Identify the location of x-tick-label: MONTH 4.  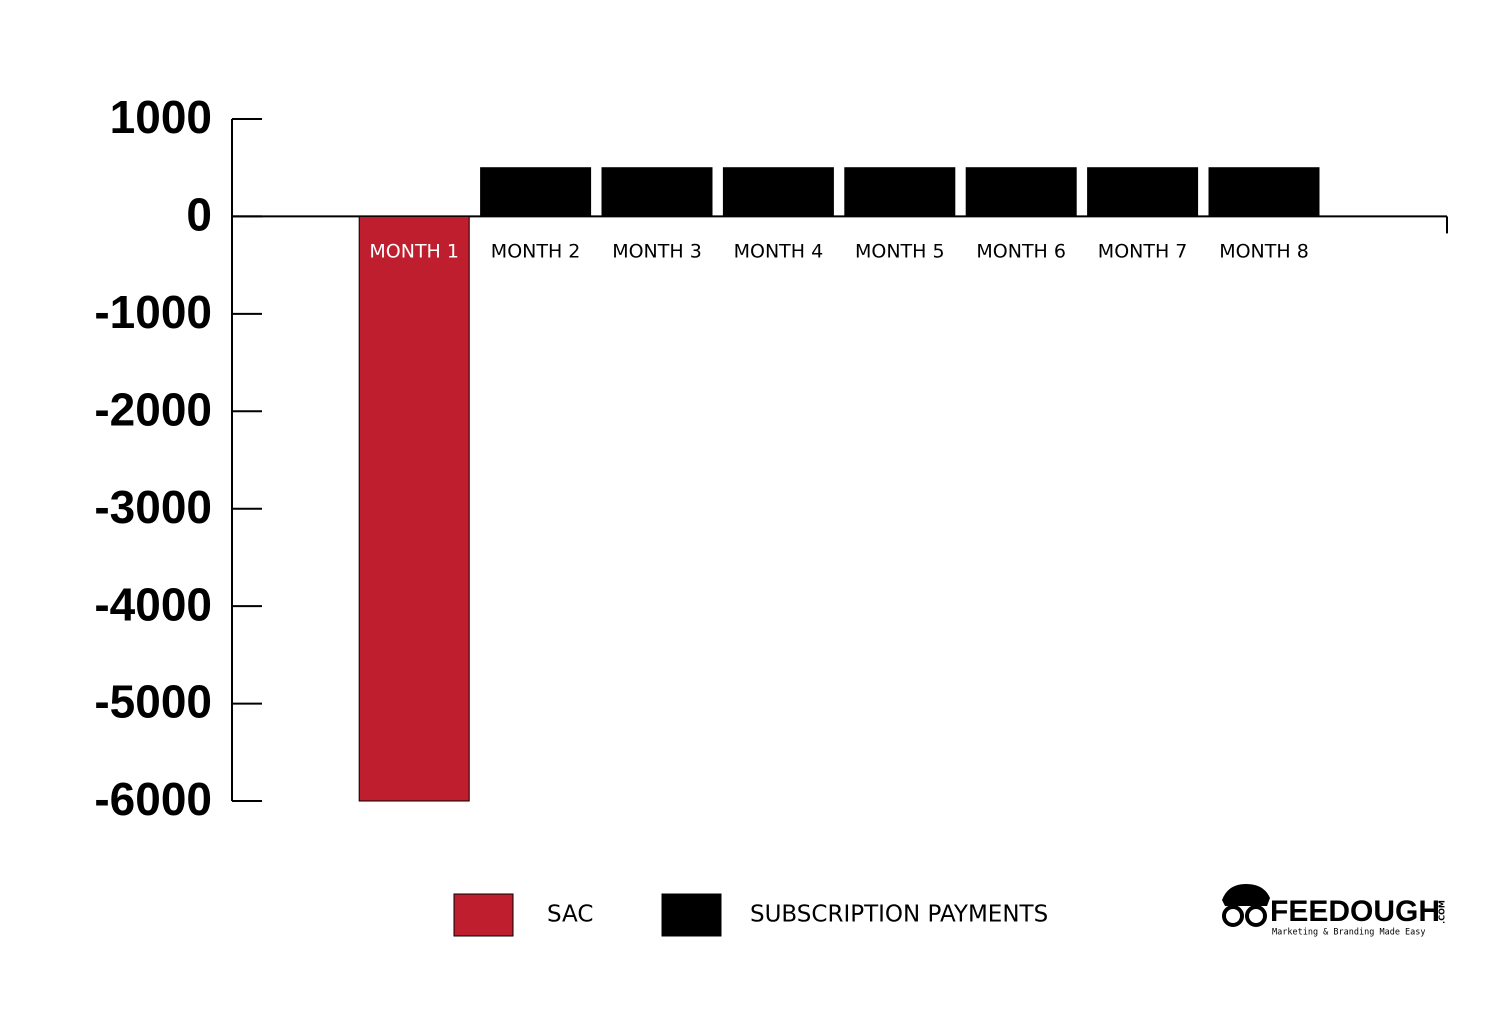
(779, 252).